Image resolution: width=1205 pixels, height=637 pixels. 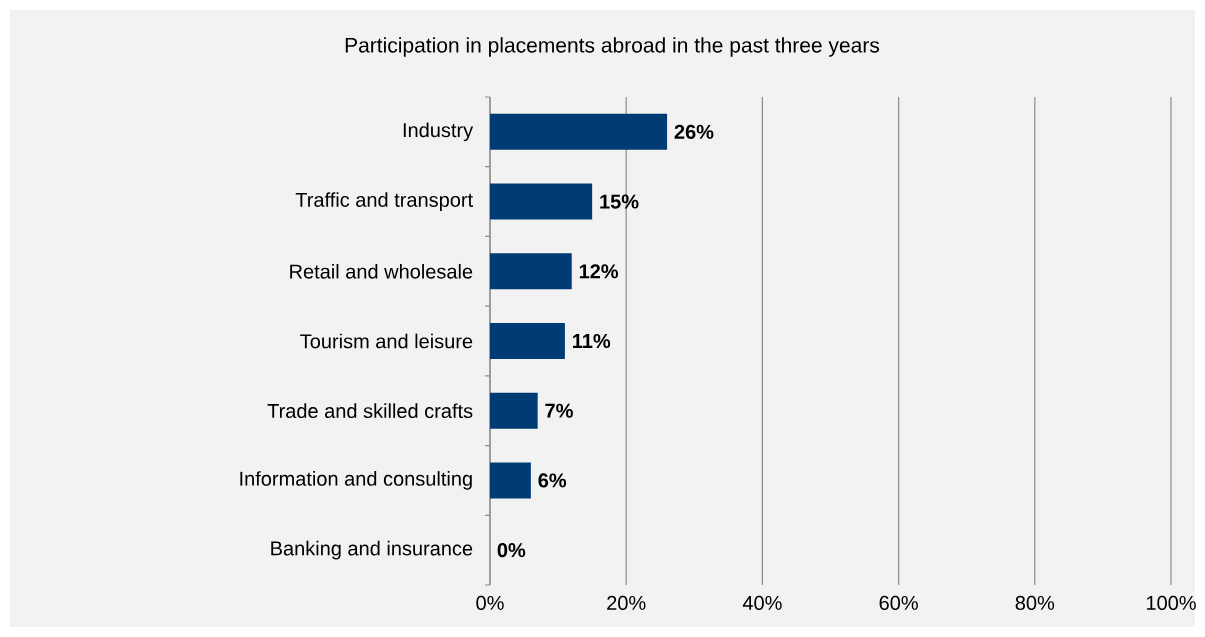 What do you see at coordinates (592, 341) in the screenshot?
I see `data-label: 11%` at bounding box center [592, 341].